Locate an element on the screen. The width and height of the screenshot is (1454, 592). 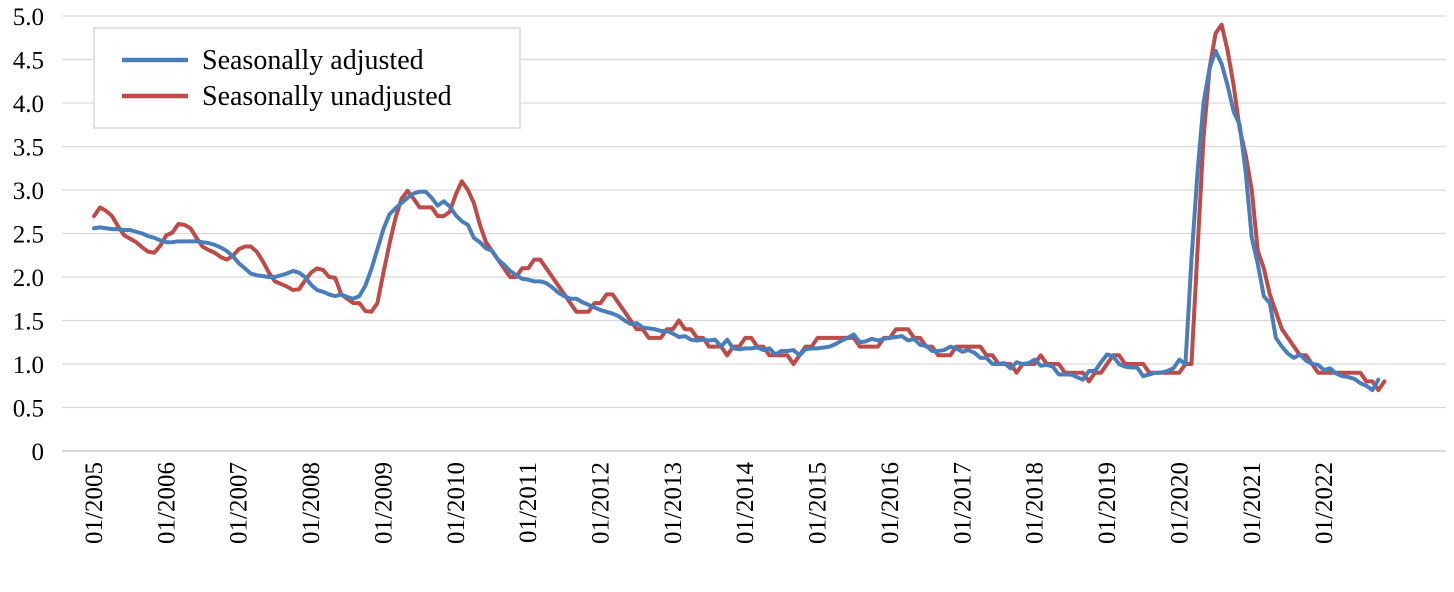
x-tick-label: 01/2019 is located at coordinates (1107, 503).